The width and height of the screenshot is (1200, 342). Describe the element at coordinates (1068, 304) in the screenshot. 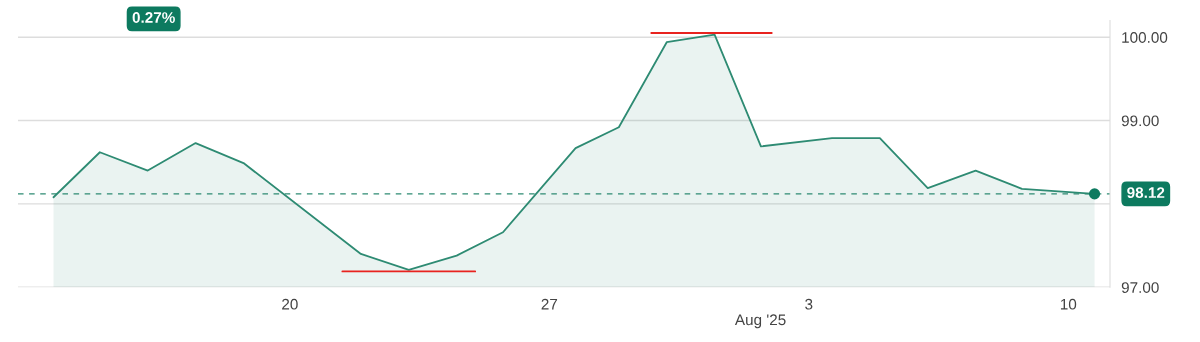

I see `x-tick-label: 10` at that location.